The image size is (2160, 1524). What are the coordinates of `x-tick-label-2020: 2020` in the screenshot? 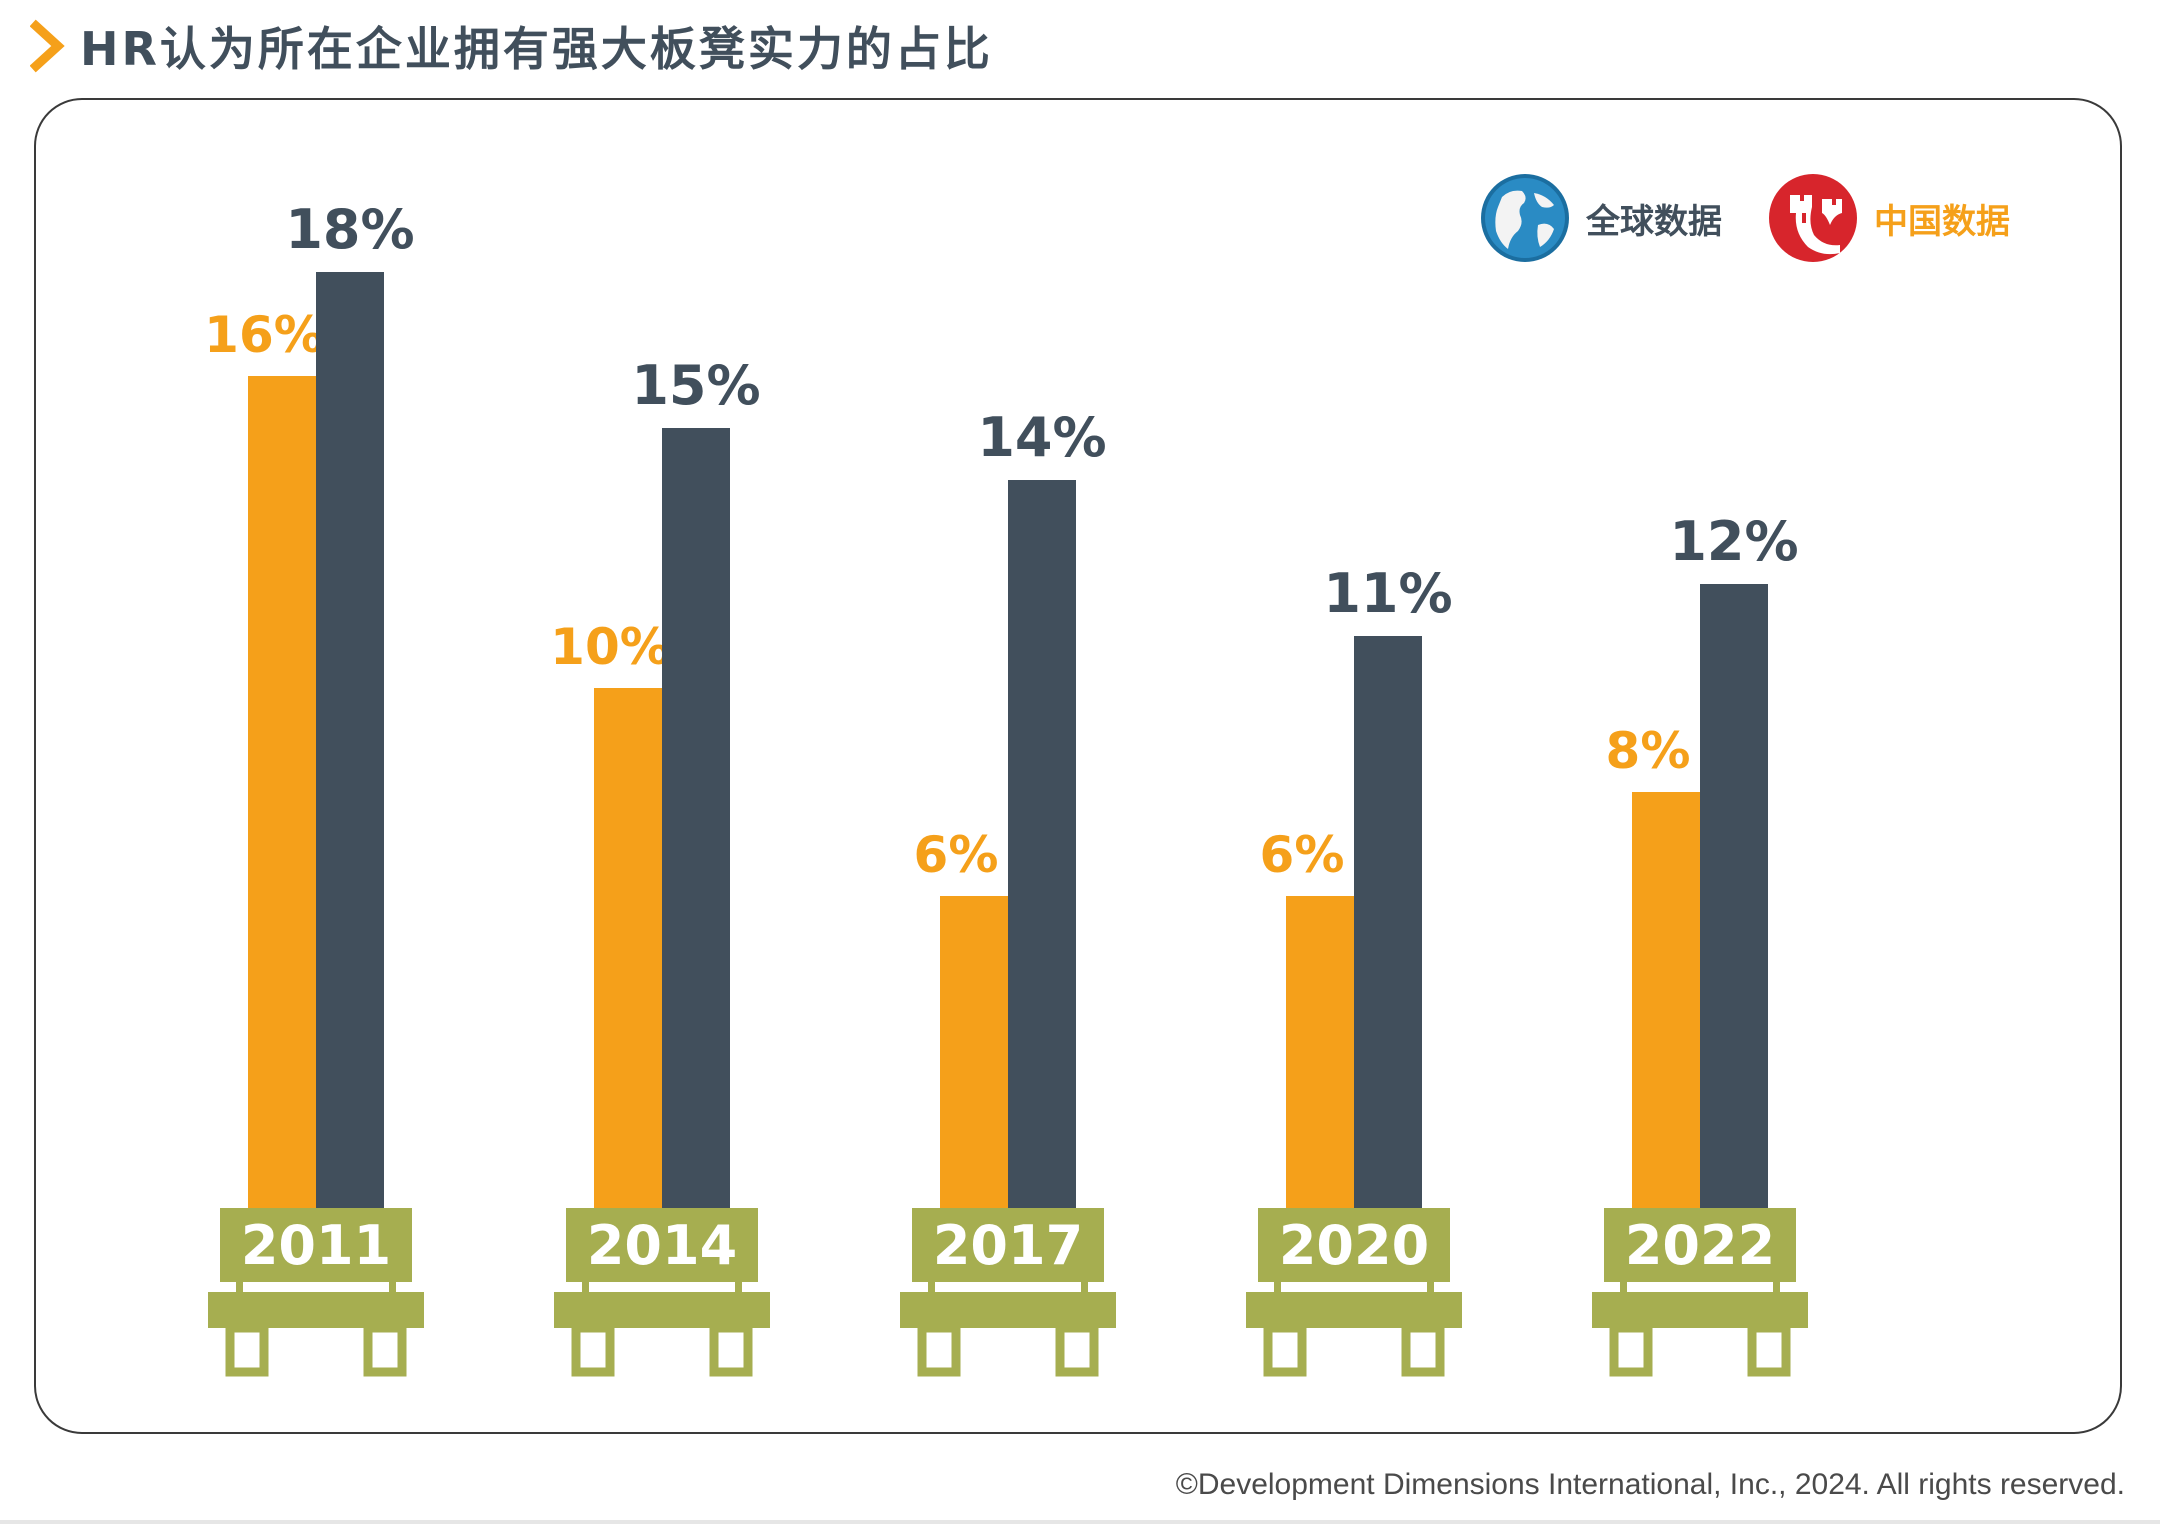 It's located at (1354, 1245).